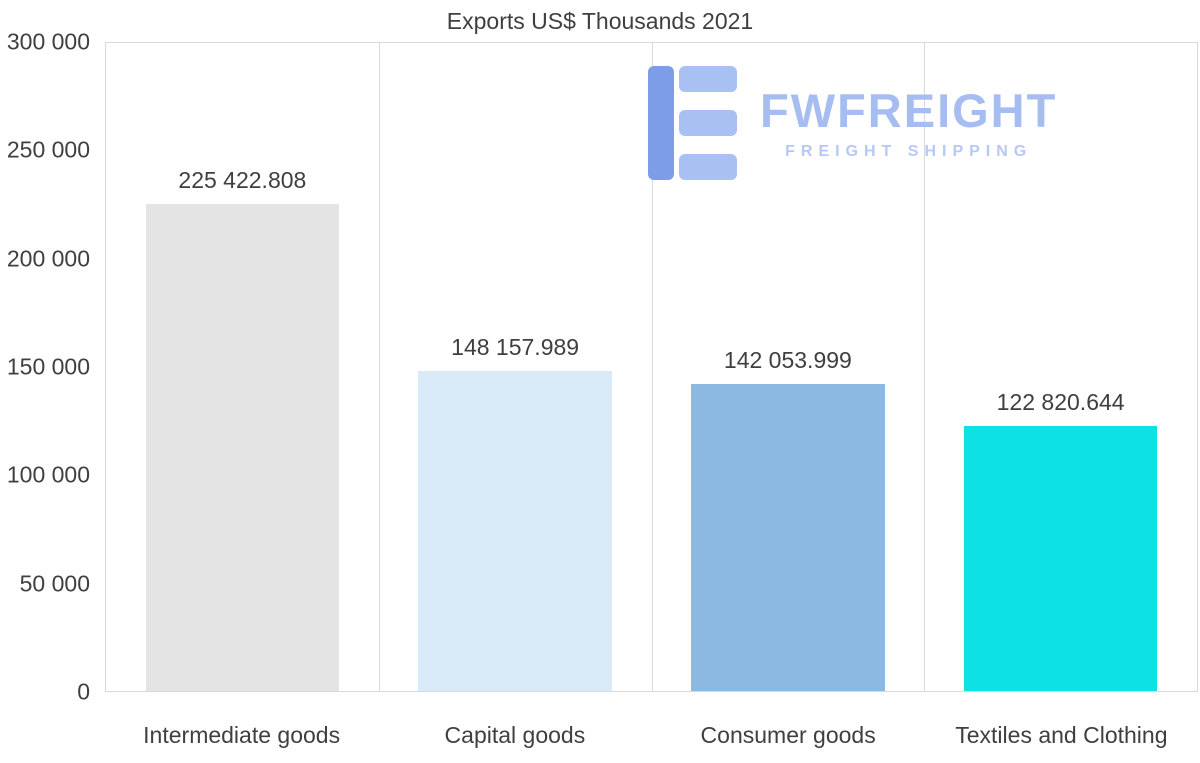  Describe the element at coordinates (242, 735) in the screenshot. I see `x-axis-label: Intermediate goods` at that location.